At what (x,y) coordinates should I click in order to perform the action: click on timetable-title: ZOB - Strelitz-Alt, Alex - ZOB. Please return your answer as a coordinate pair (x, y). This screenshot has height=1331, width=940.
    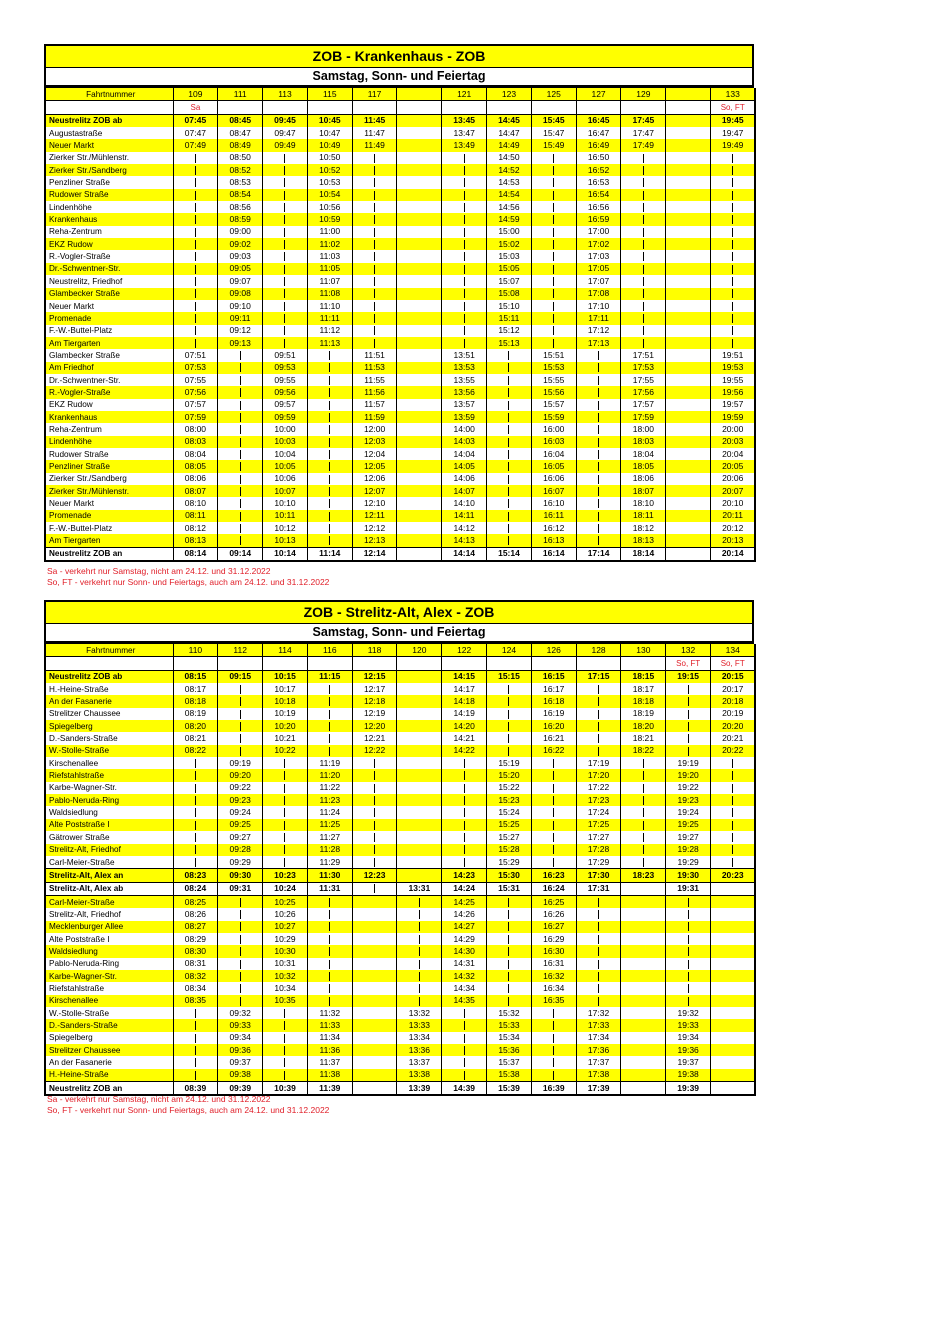
    Looking at the image, I should click on (399, 613).